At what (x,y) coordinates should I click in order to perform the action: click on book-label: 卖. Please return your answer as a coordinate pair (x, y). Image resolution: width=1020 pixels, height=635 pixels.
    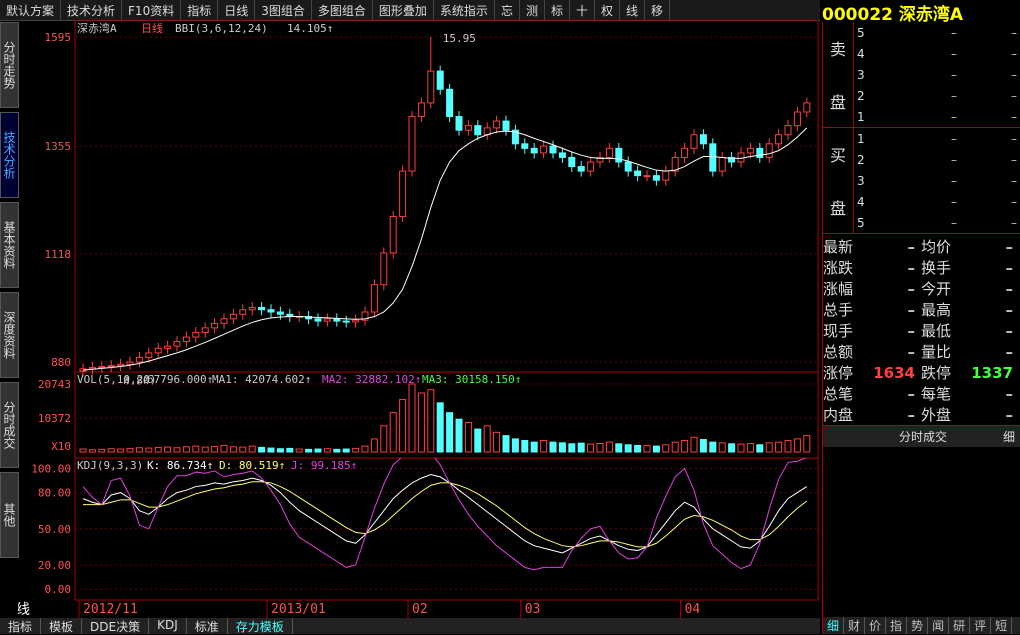
    Looking at the image, I should click on (837, 50).